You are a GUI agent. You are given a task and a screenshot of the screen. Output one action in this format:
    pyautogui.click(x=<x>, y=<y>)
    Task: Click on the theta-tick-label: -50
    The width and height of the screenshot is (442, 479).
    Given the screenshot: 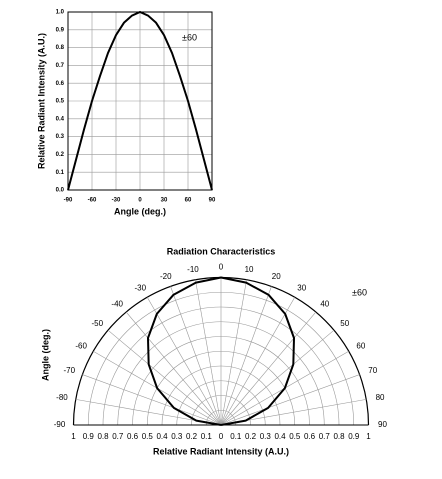 What is the action you would take?
    pyautogui.click(x=98, y=323)
    